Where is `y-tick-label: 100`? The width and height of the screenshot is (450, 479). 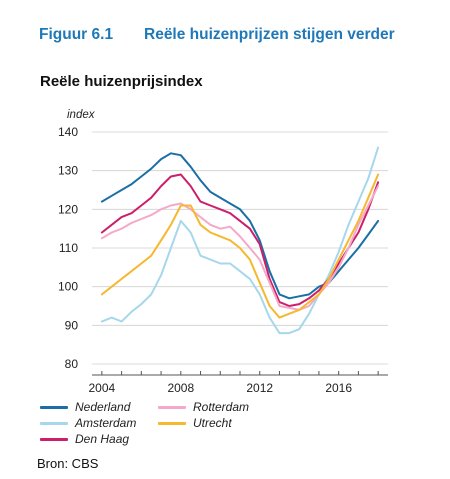
y-tick-label: 100 is located at coordinates (68, 287).